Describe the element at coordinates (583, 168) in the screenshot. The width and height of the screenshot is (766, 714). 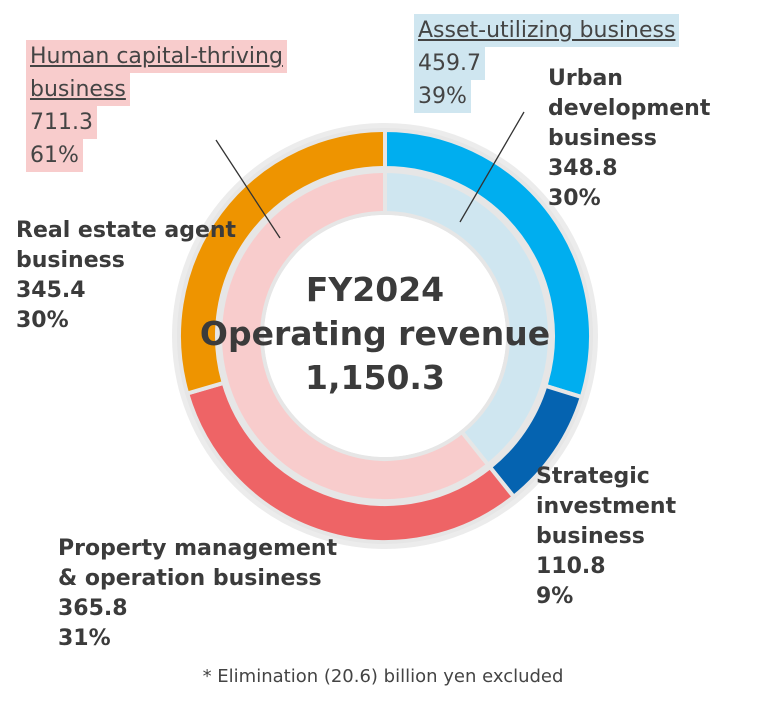
I see `urban-value: 348.8` at that location.